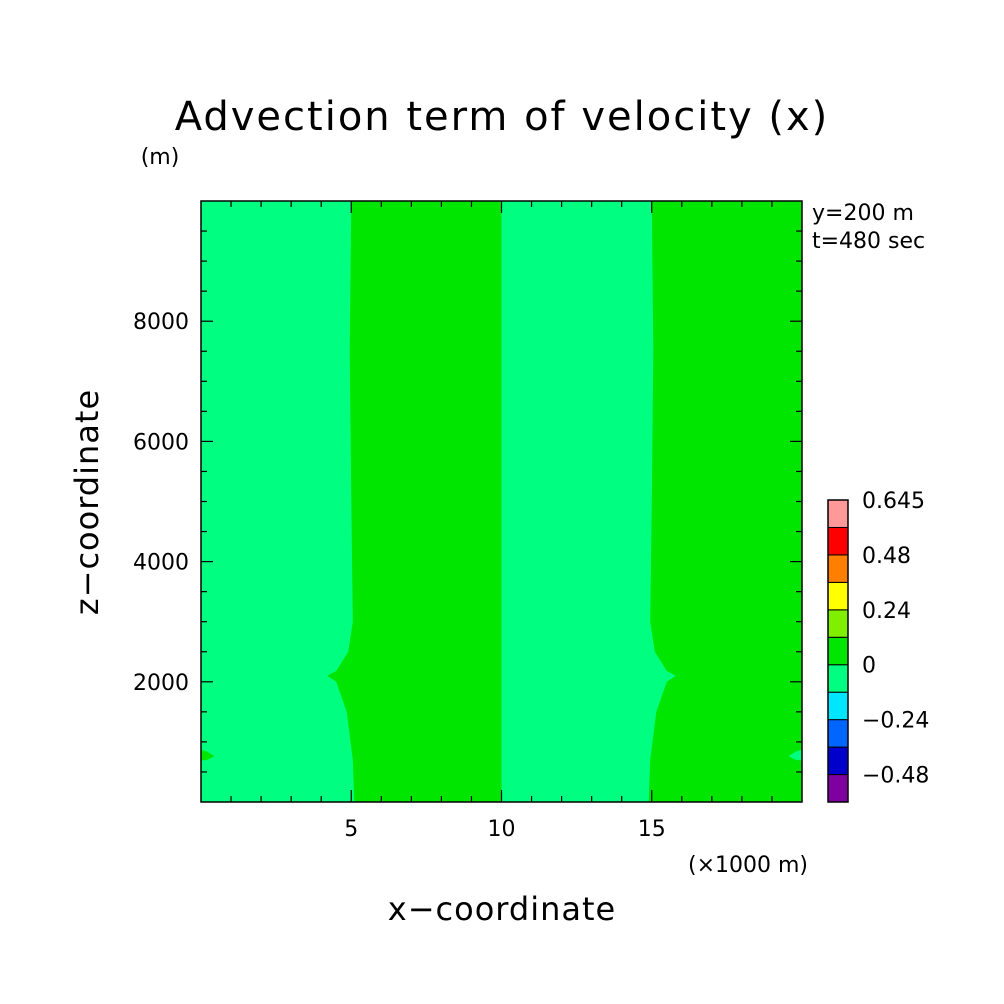 The image size is (1004, 1004). I want to click on y-tick-label: 6000, so click(161, 442).